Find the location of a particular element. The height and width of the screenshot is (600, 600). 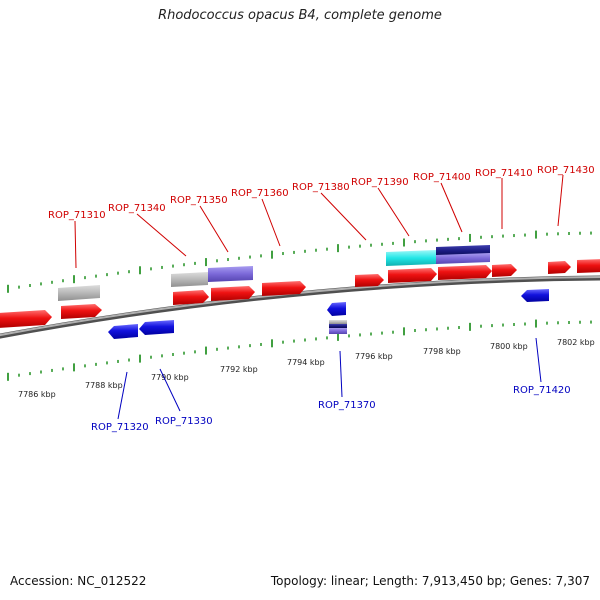

bottom-label-leaders is located at coordinates (329, 378).